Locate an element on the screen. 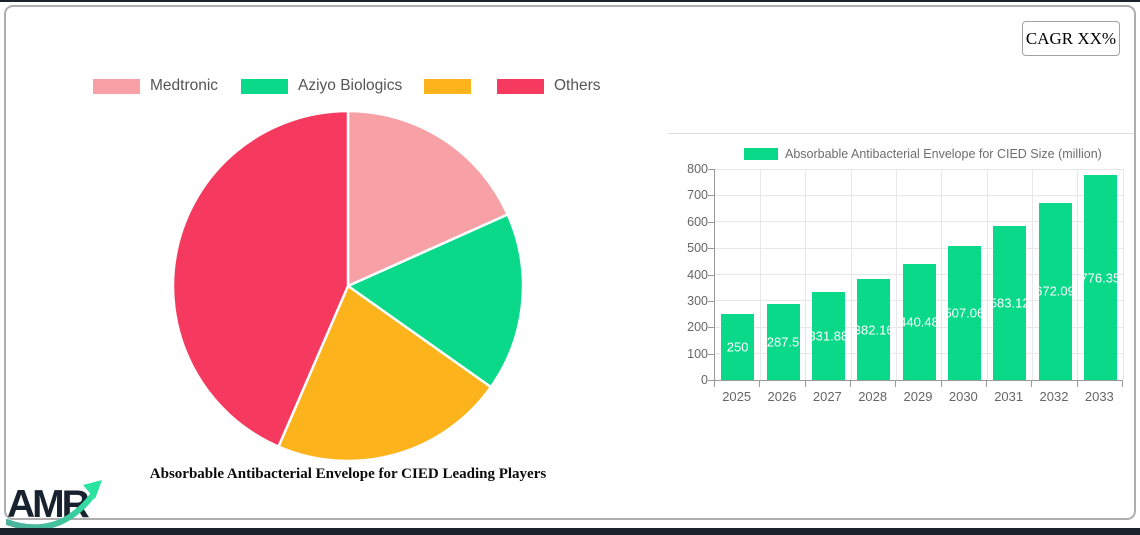 Image resolution: width=1140 pixels, height=535 pixels. bottom-edge-line is located at coordinates (570, 531).